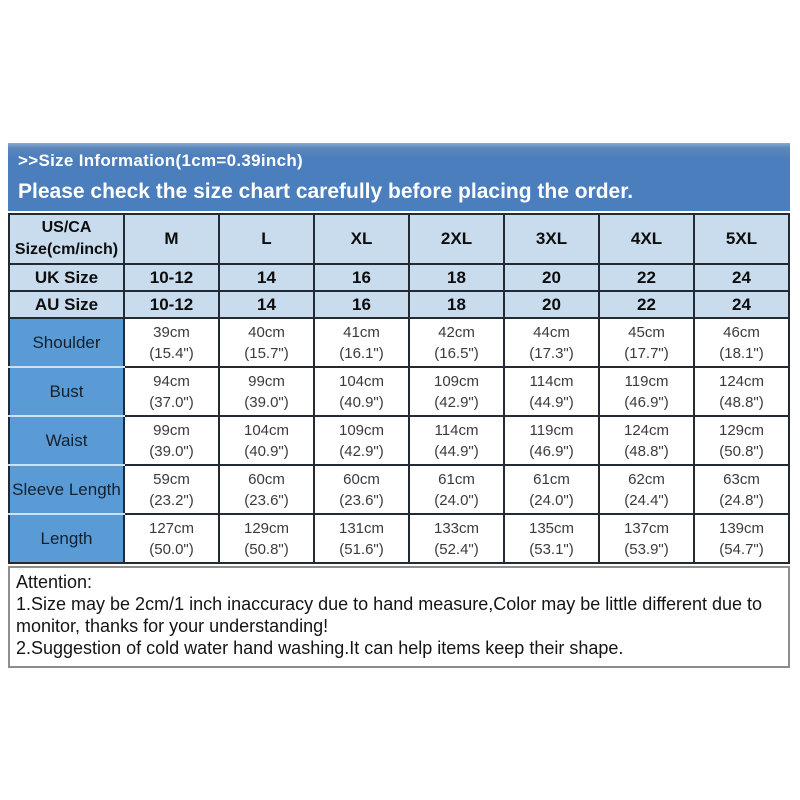  I want to click on header-cell-size: M, so click(171, 239).